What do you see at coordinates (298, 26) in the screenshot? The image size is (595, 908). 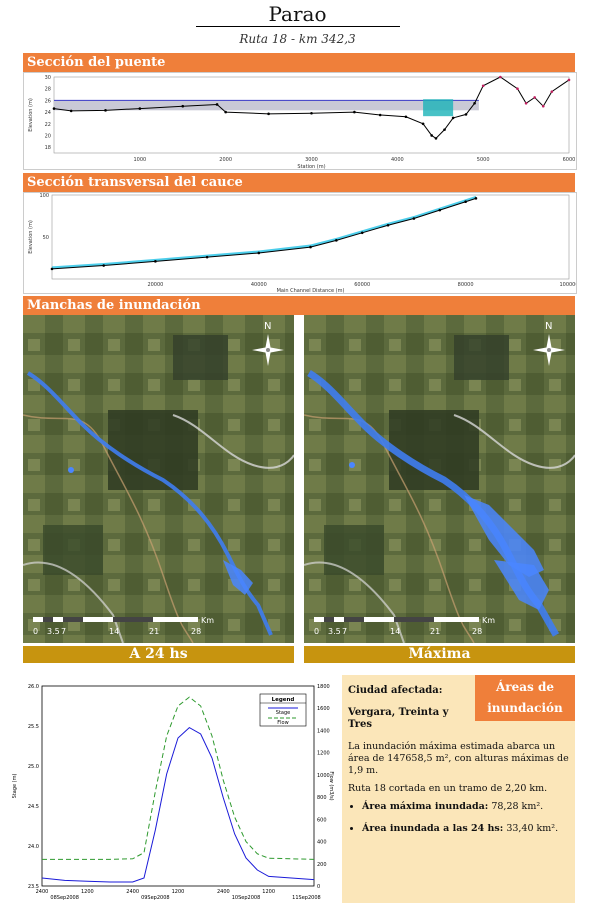 I see `title-underline` at bounding box center [298, 26].